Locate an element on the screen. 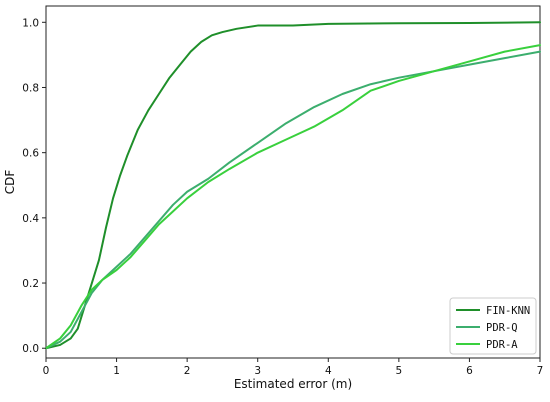 The image size is (550, 402). y-tick-label: 0.4 is located at coordinates (30, 219).